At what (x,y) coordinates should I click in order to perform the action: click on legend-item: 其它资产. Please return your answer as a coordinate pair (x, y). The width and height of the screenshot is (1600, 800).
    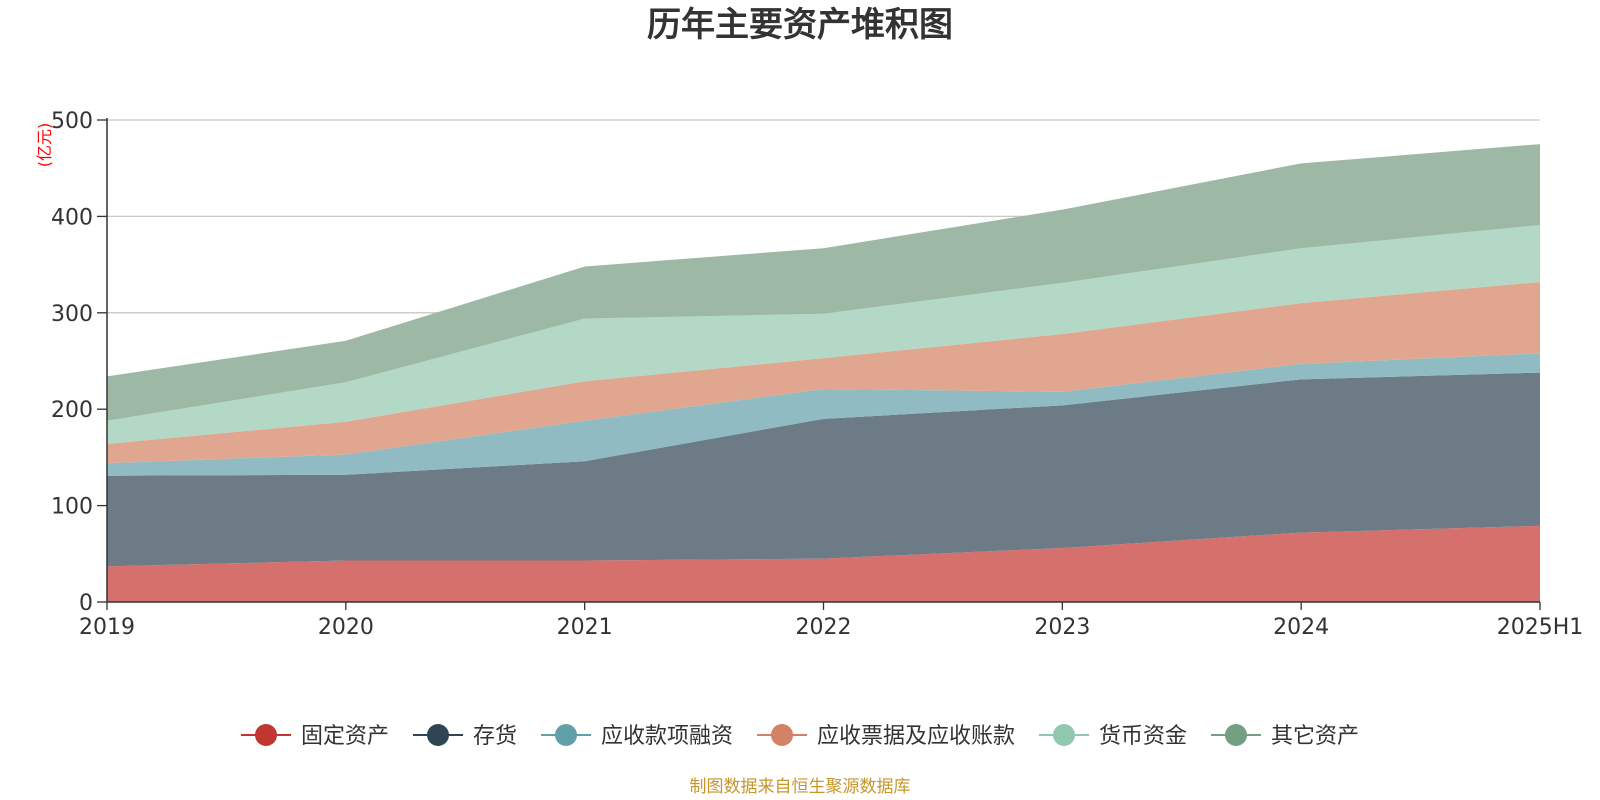
    Looking at the image, I should click on (1285, 736).